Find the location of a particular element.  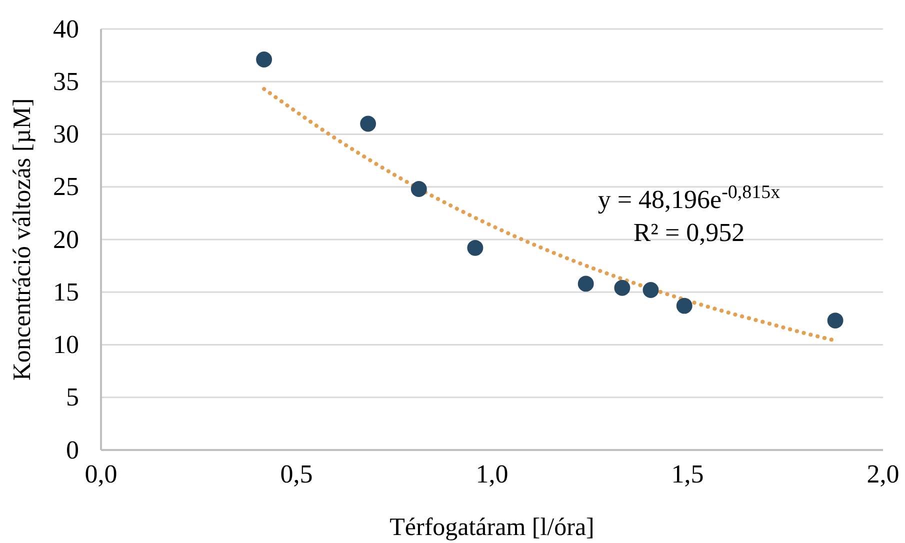

x-tick-label: 1,0 is located at coordinates (492, 473).